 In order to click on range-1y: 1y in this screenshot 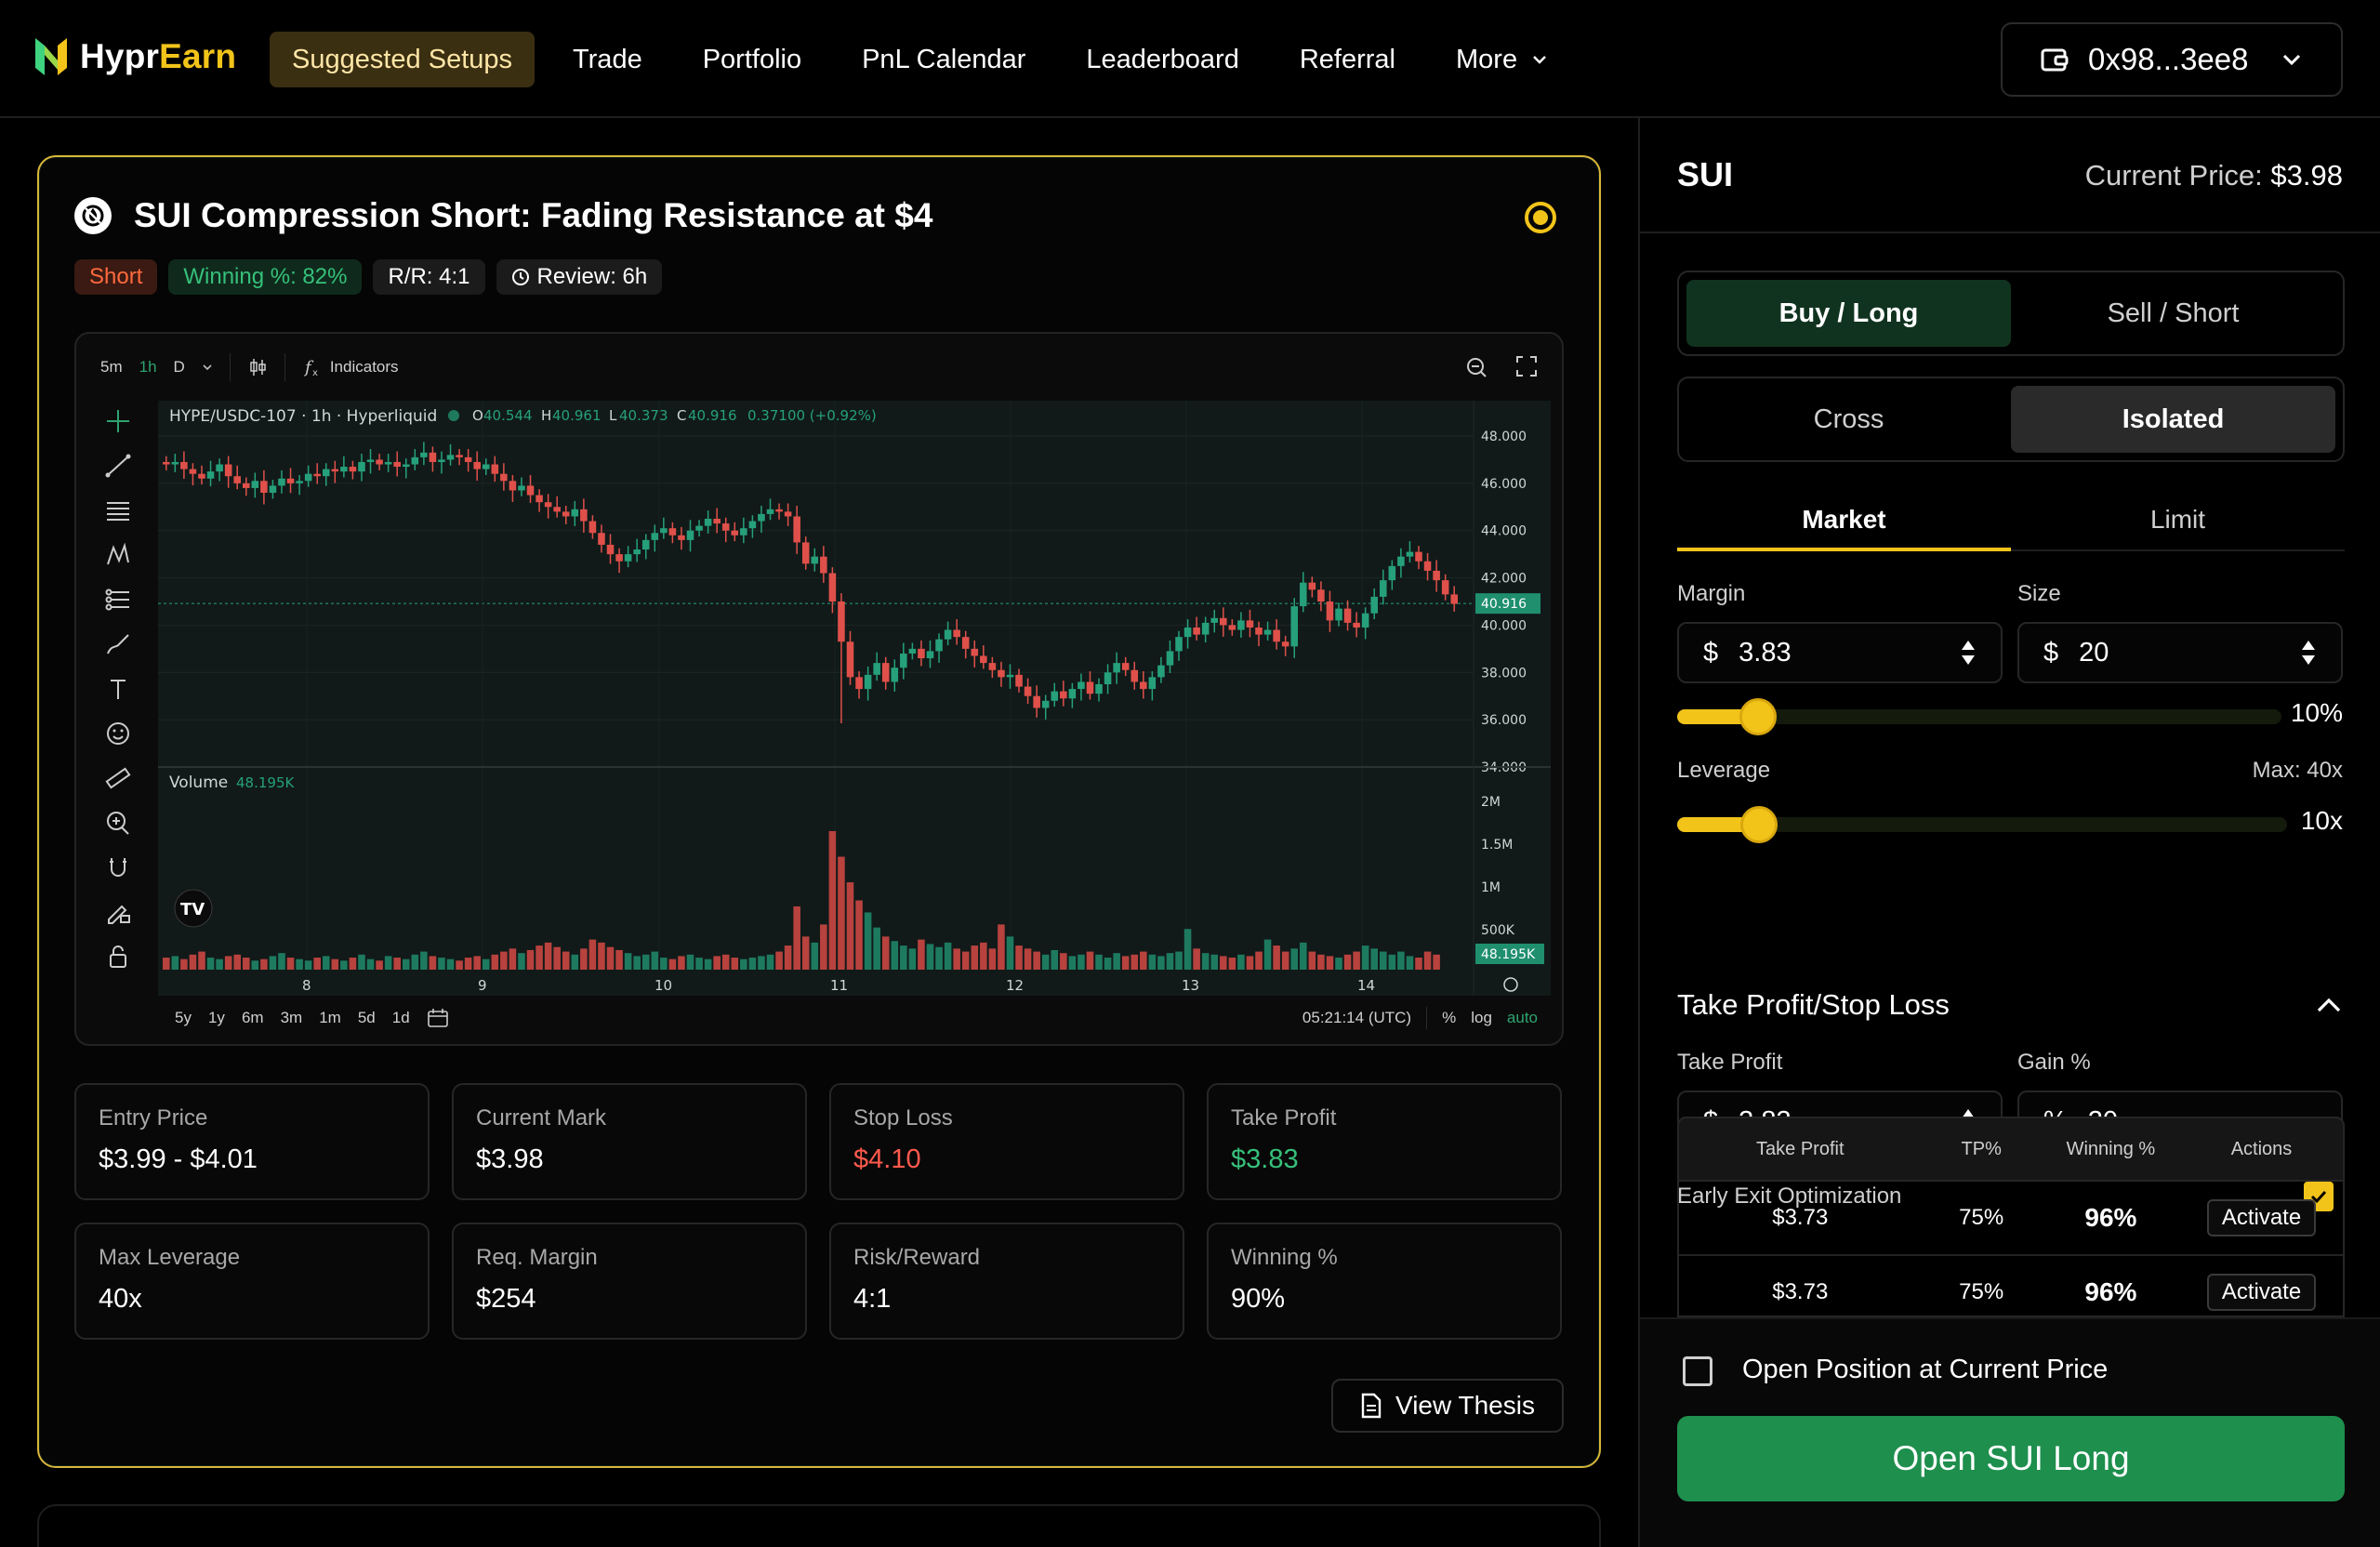, I will do `click(216, 1017)`.